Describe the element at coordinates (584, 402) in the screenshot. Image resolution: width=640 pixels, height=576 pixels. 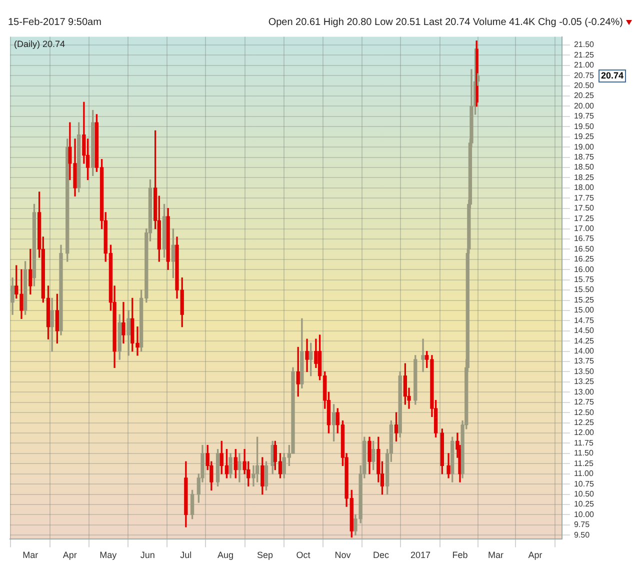
I see `y-tick-label: 12.75` at that location.